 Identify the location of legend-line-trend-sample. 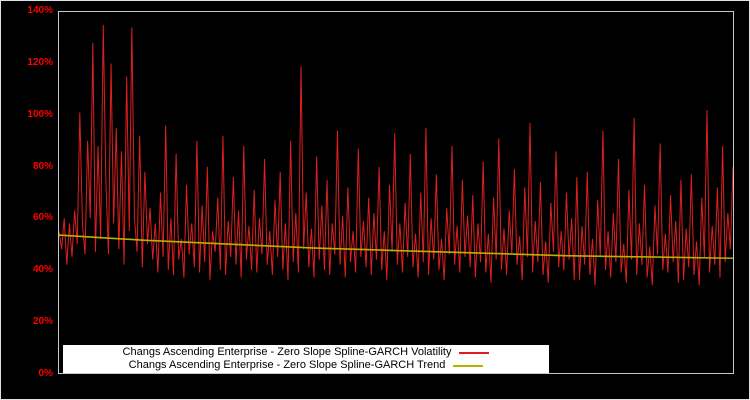
(468, 365).